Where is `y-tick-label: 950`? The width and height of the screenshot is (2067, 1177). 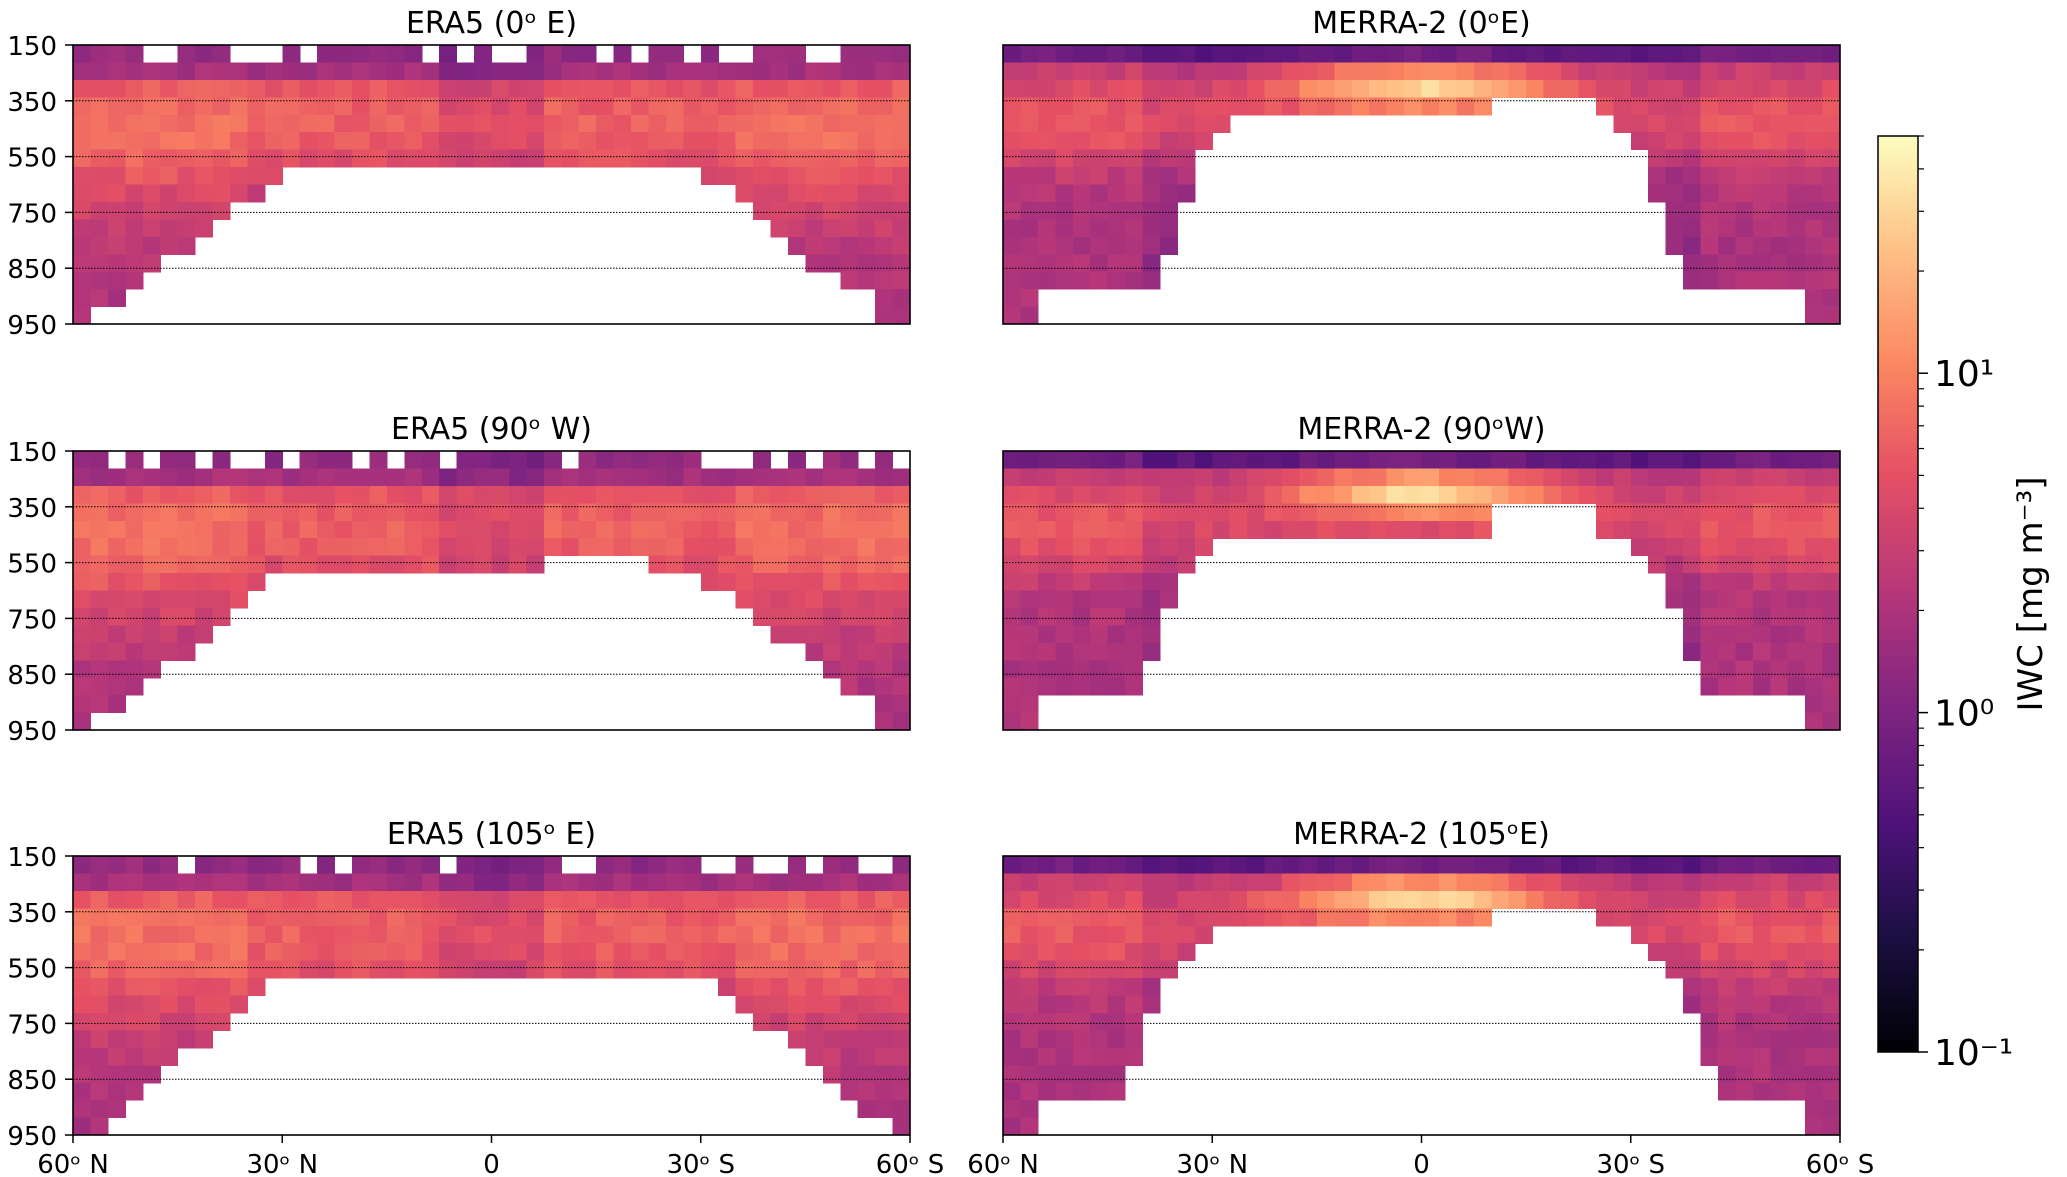
y-tick-label: 950 is located at coordinates (32, 1137).